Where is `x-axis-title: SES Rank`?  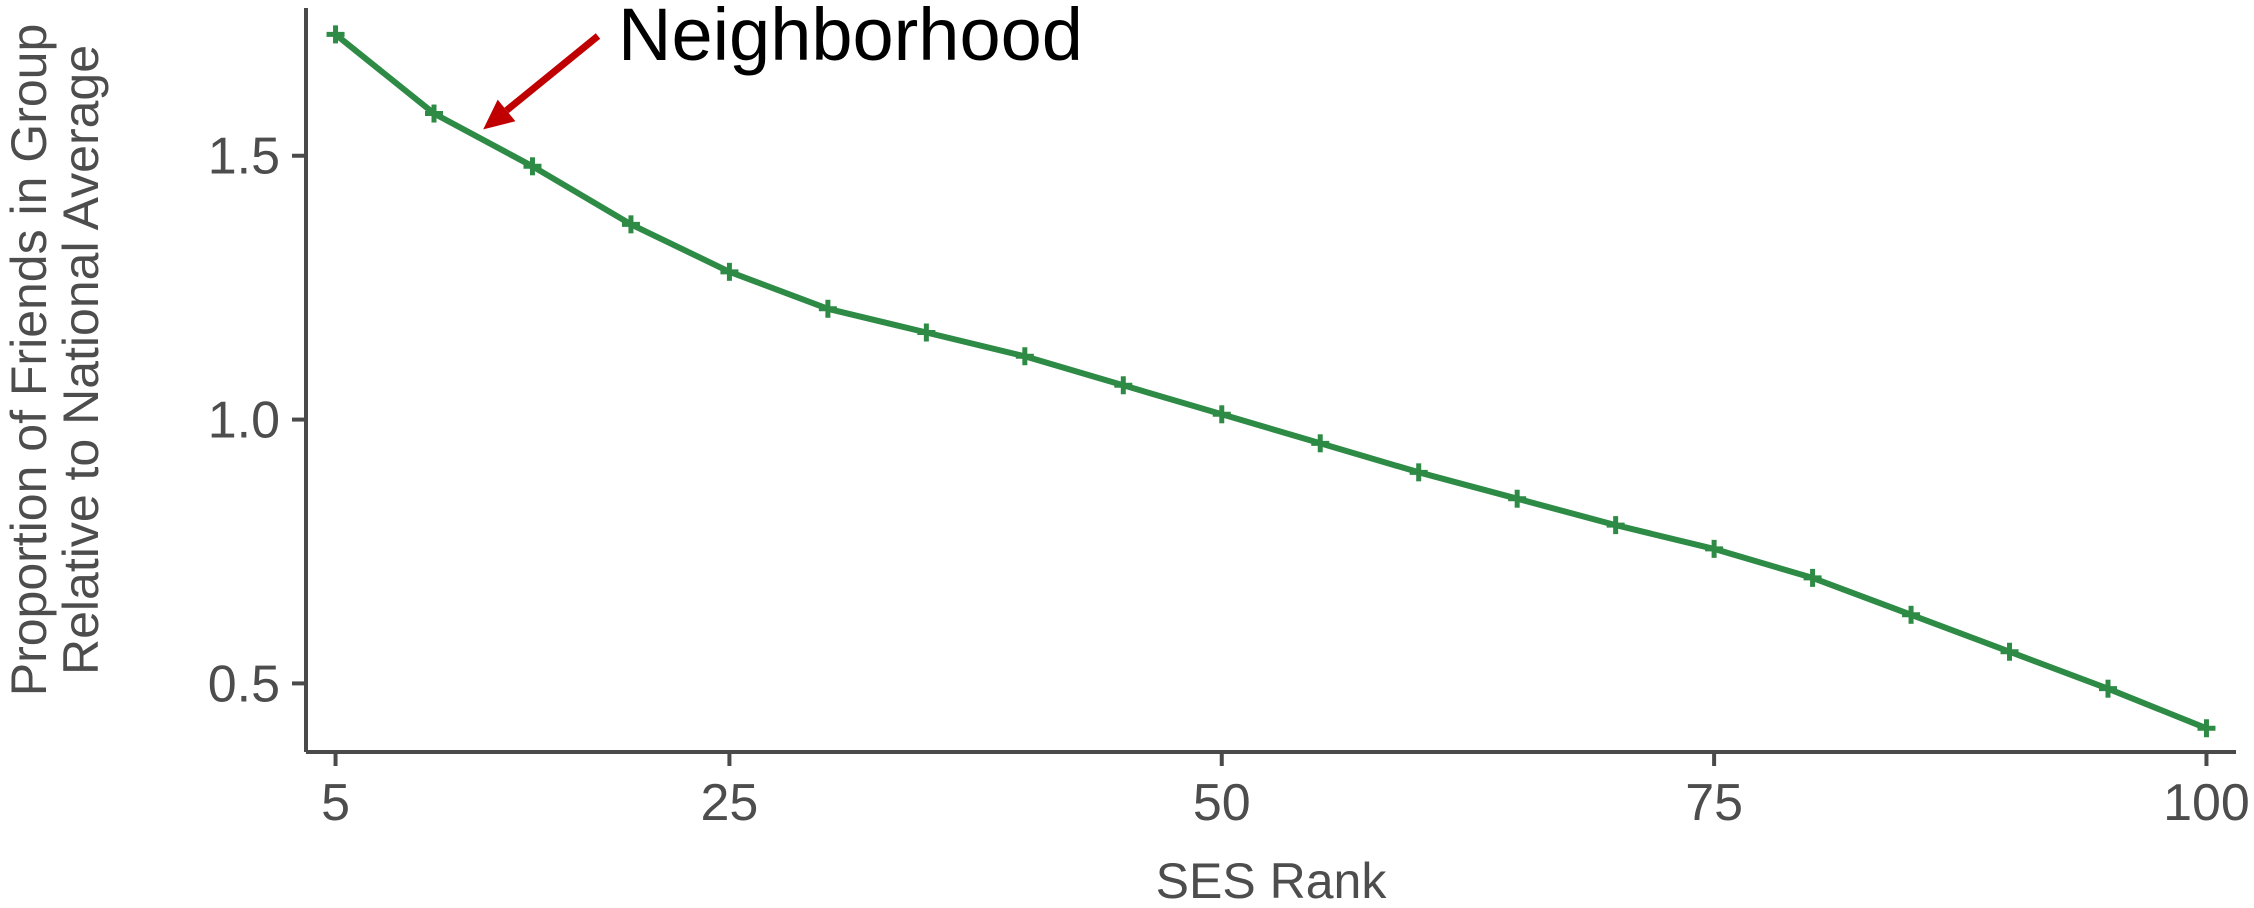 x-axis-title: SES Rank is located at coordinates (1272, 880).